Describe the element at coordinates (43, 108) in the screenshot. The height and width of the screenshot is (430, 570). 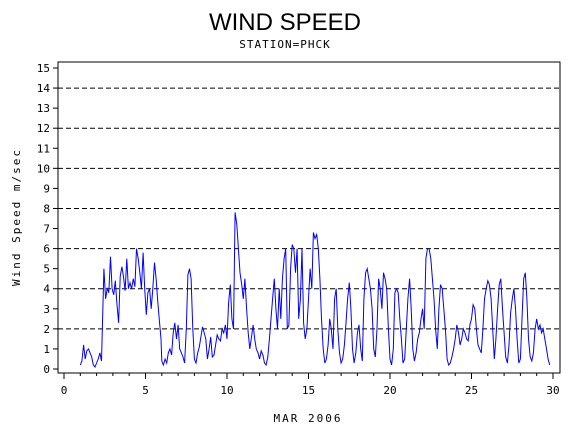
I see `y-tick-label-13: 13` at that location.